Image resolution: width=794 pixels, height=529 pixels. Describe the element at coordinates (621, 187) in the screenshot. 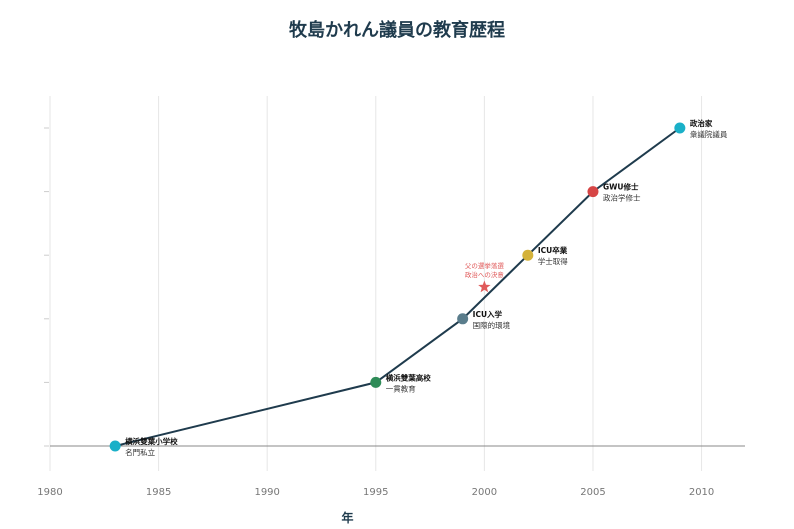

I see `point-title-label-4: GWU修士` at that location.